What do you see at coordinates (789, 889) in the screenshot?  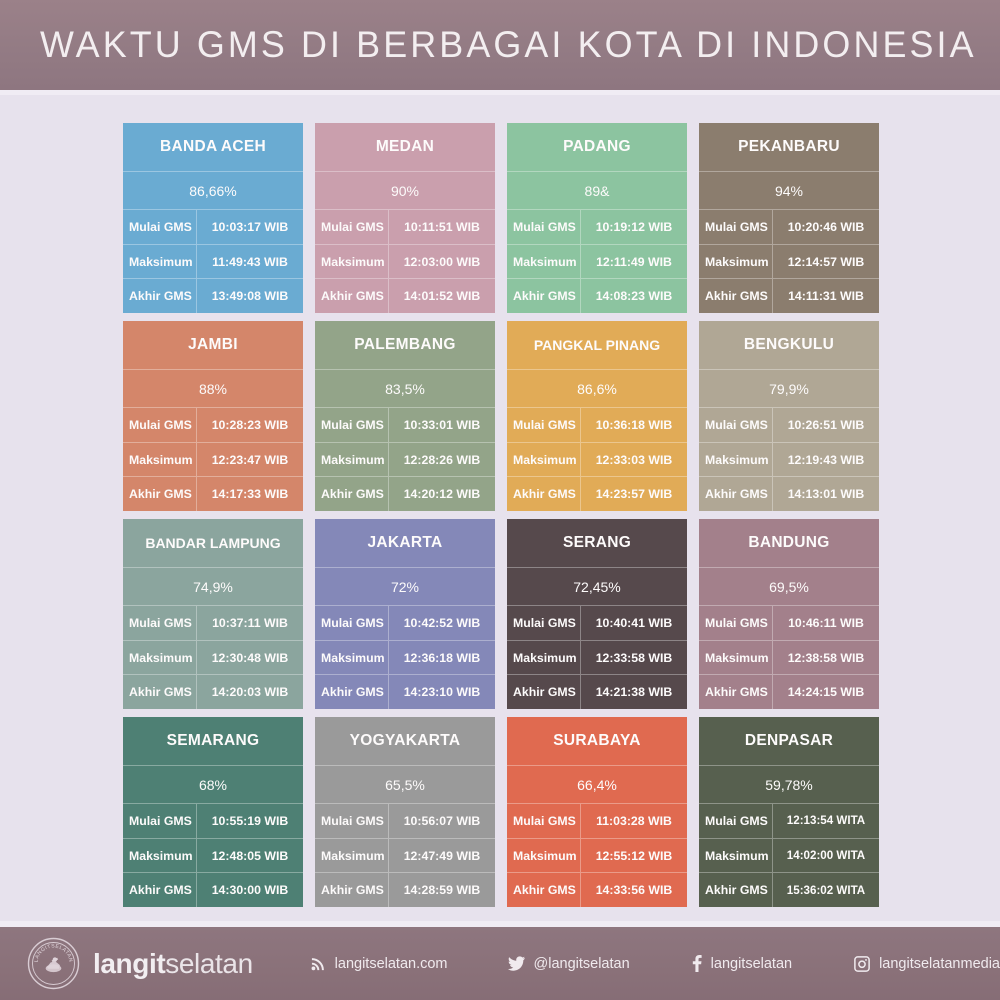 I see `end-time-row: Akhir GMS 15:36:02 WITA` at bounding box center [789, 889].